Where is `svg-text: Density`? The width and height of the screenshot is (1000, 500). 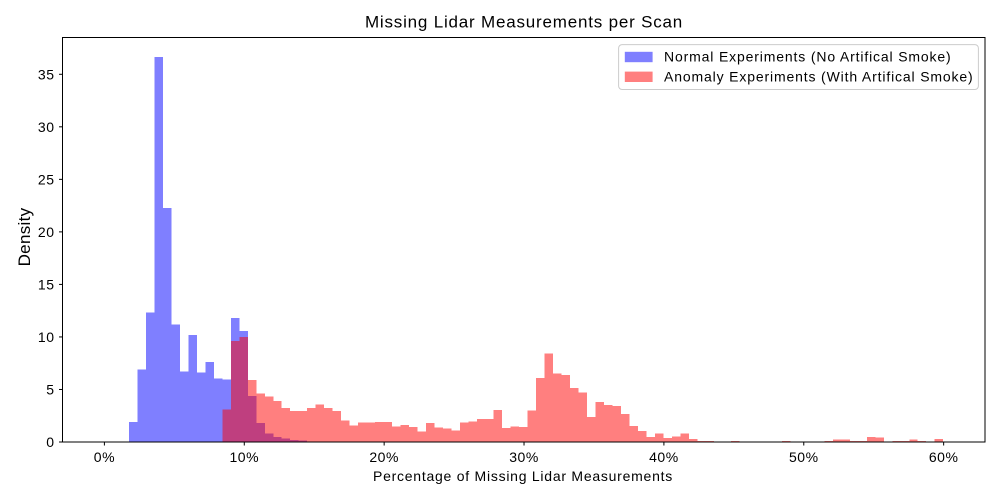
svg-text: Density is located at coordinates (24, 236).